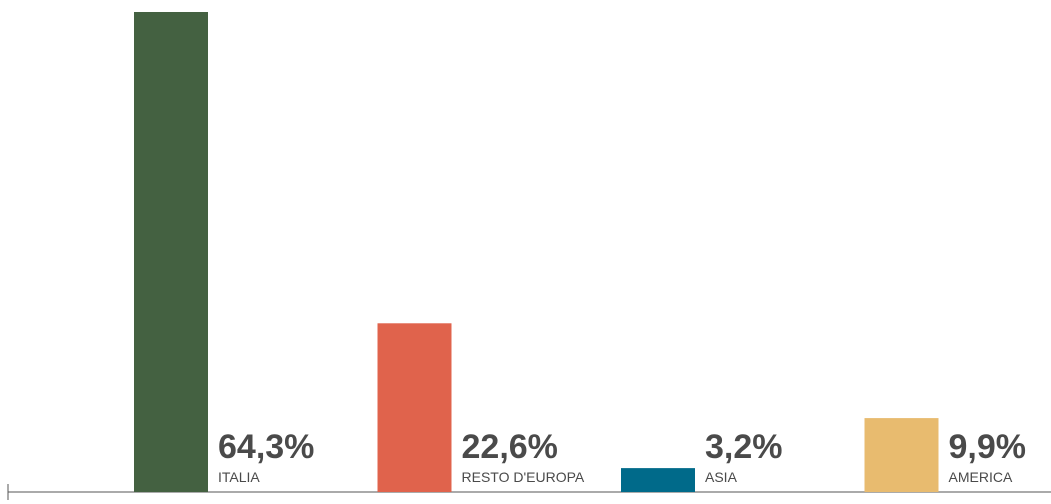  I want to click on value-label: 22,6%, so click(510, 447).